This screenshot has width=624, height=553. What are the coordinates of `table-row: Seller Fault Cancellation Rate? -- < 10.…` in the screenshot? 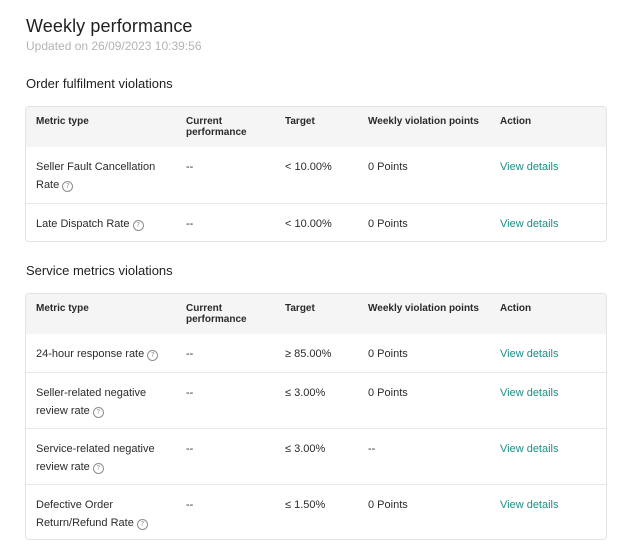 It's located at (316, 175).